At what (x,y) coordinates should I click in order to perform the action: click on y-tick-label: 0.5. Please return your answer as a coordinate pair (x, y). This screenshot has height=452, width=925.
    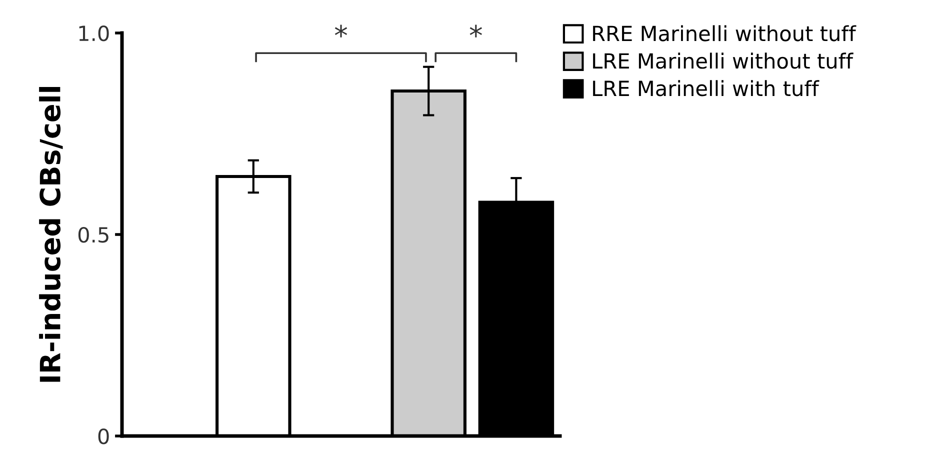
    Looking at the image, I should click on (93, 234).